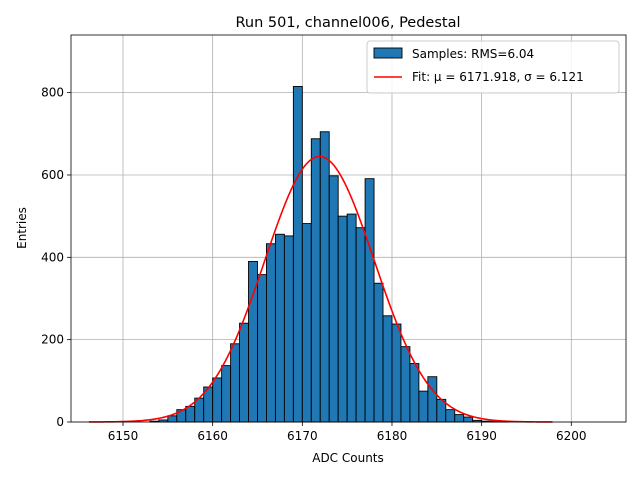 The width and height of the screenshot is (640, 480). What do you see at coordinates (302, 436) in the screenshot?
I see `x-tick-label: 6170` at bounding box center [302, 436].